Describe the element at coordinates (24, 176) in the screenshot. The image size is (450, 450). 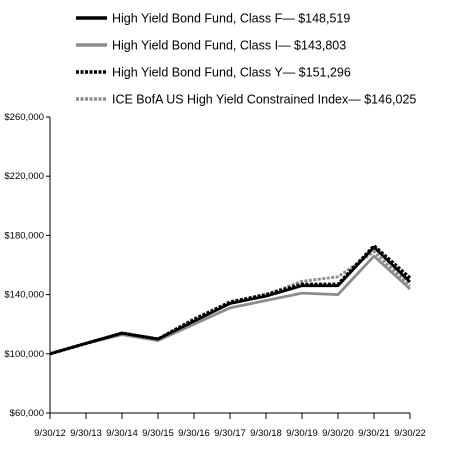
I see `y-tick-label: $220,000` at that location.